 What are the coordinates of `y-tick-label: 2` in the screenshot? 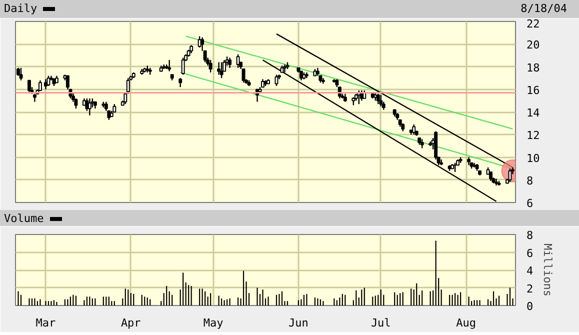 It's located at (530, 289).